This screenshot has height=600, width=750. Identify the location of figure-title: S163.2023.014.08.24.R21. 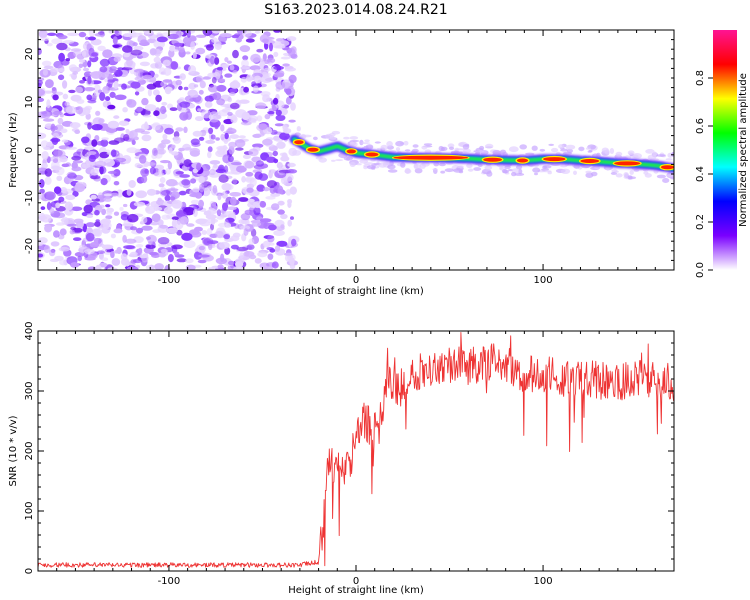
(355, 10).